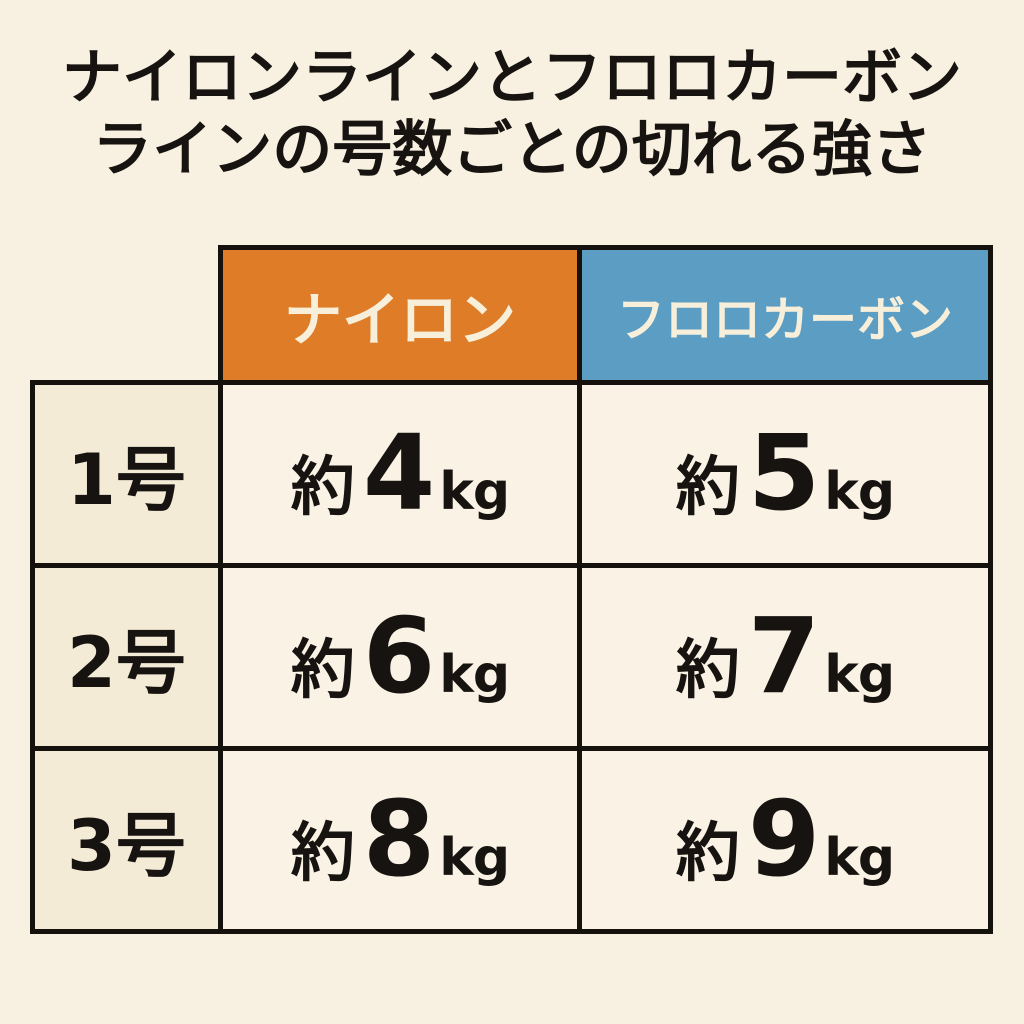  I want to click on row-label-size1: 1号, so click(126, 474).